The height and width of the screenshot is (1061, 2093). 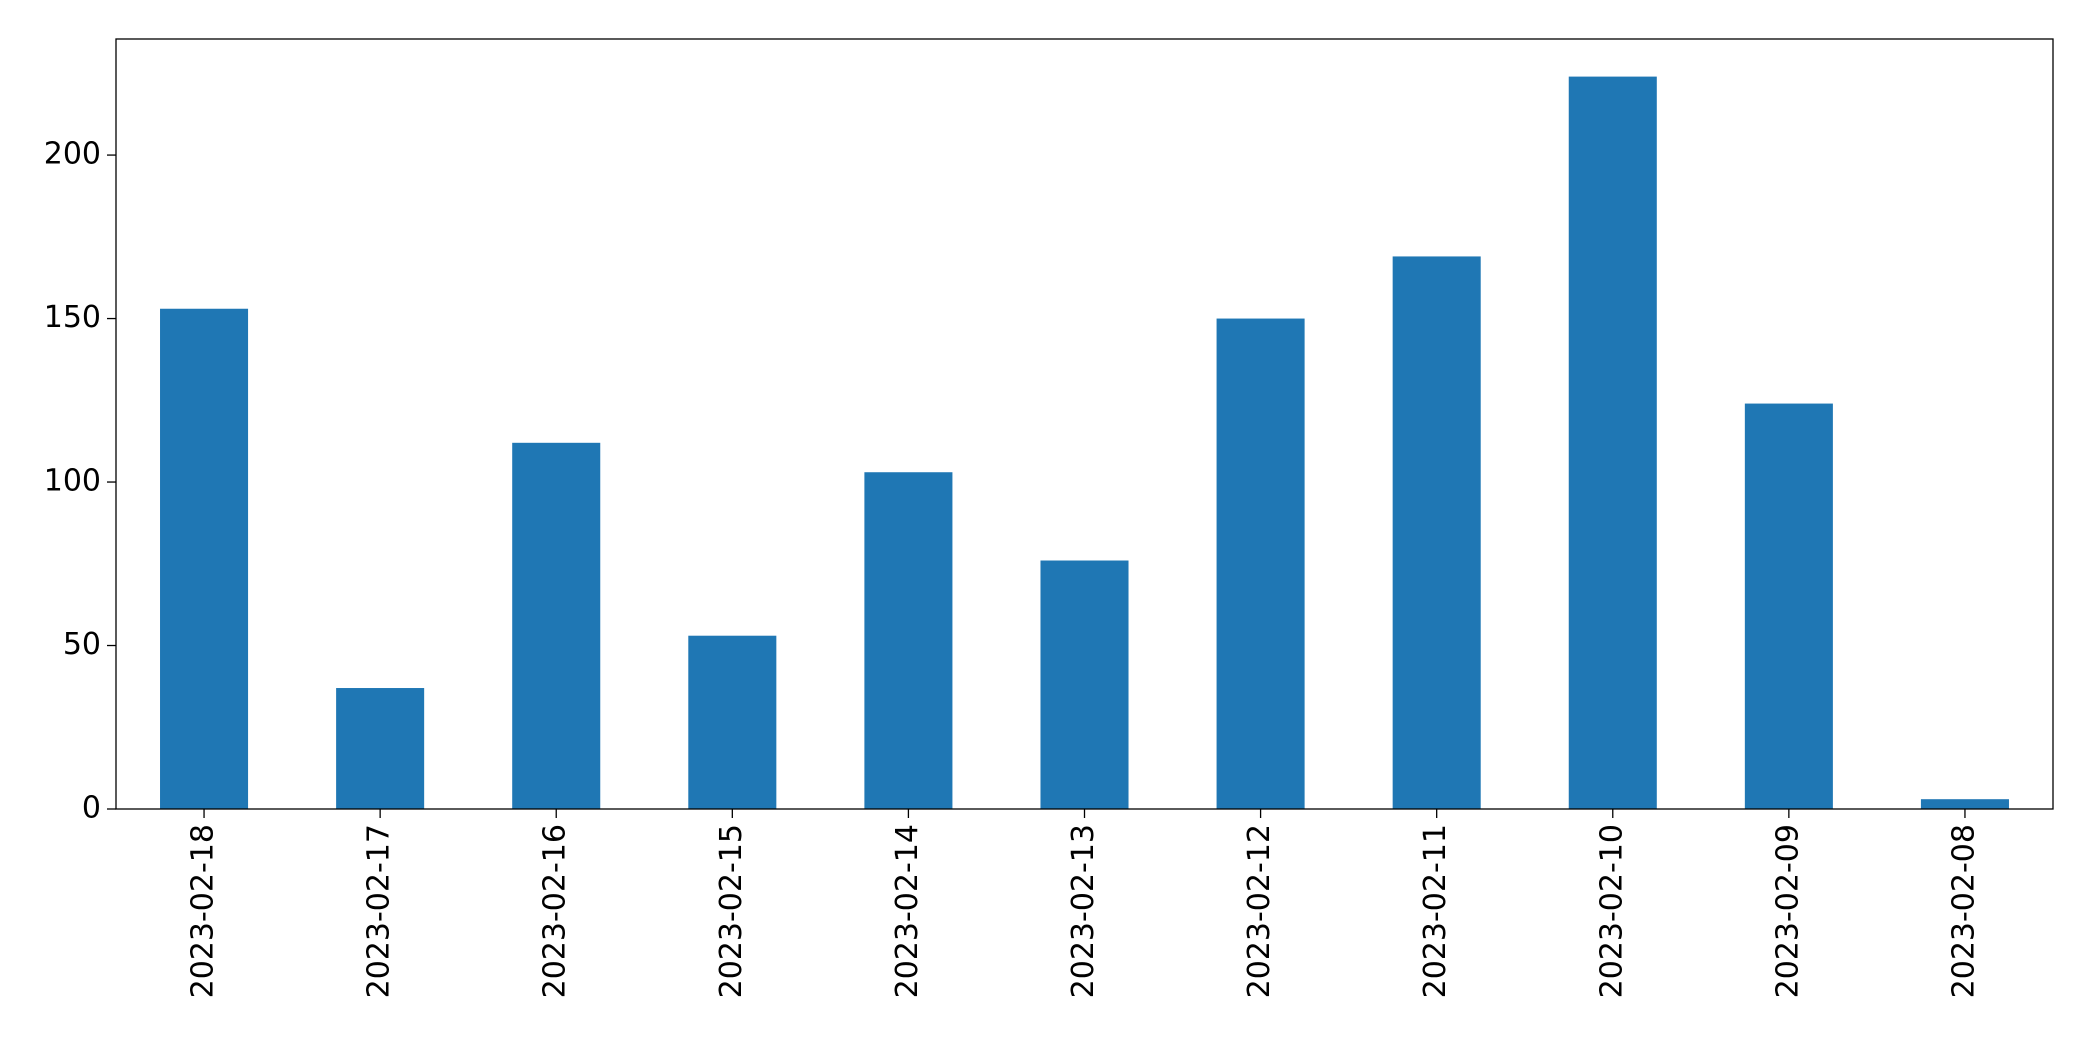 What do you see at coordinates (1259, 911) in the screenshot?
I see `x-tick-label: 2023-02-12` at bounding box center [1259, 911].